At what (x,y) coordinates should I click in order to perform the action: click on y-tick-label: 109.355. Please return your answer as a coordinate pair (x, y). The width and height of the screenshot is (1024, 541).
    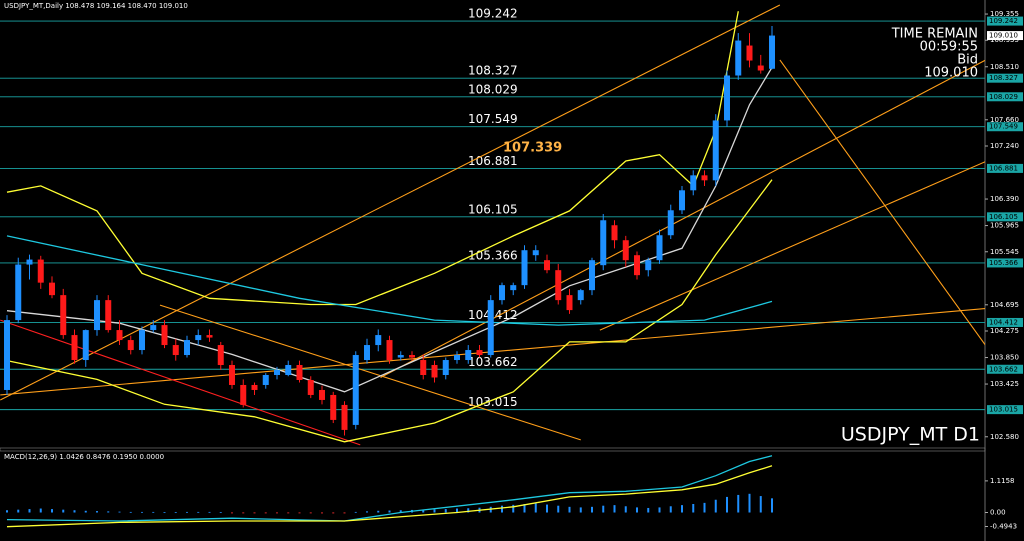
    Looking at the image, I should click on (1004, 14).